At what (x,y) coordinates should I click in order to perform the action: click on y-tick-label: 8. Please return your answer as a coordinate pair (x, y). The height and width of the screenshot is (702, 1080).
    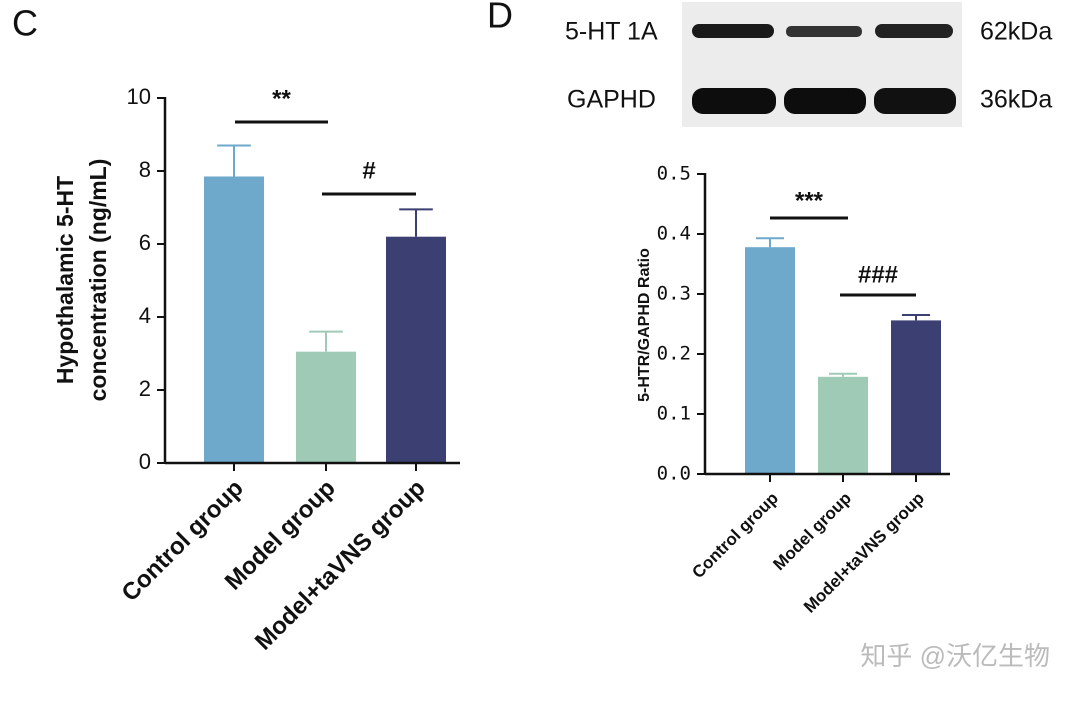
    Looking at the image, I should click on (145, 169).